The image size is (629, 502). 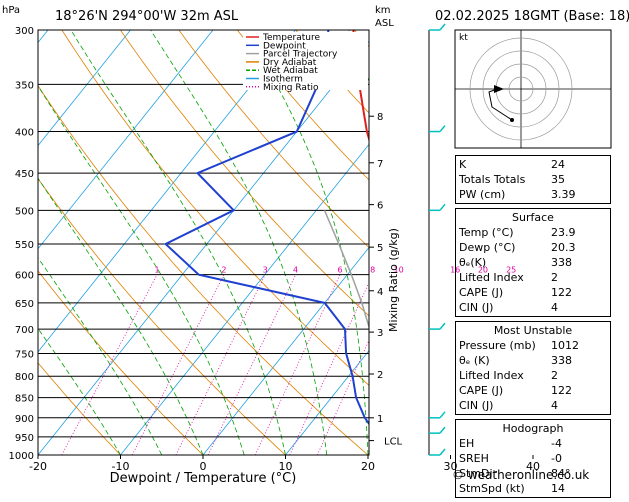 What do you see at coordinates (393, 442) in the screenshot?
I see `km-tick-label: LCL` at bounding box center [393, 442].